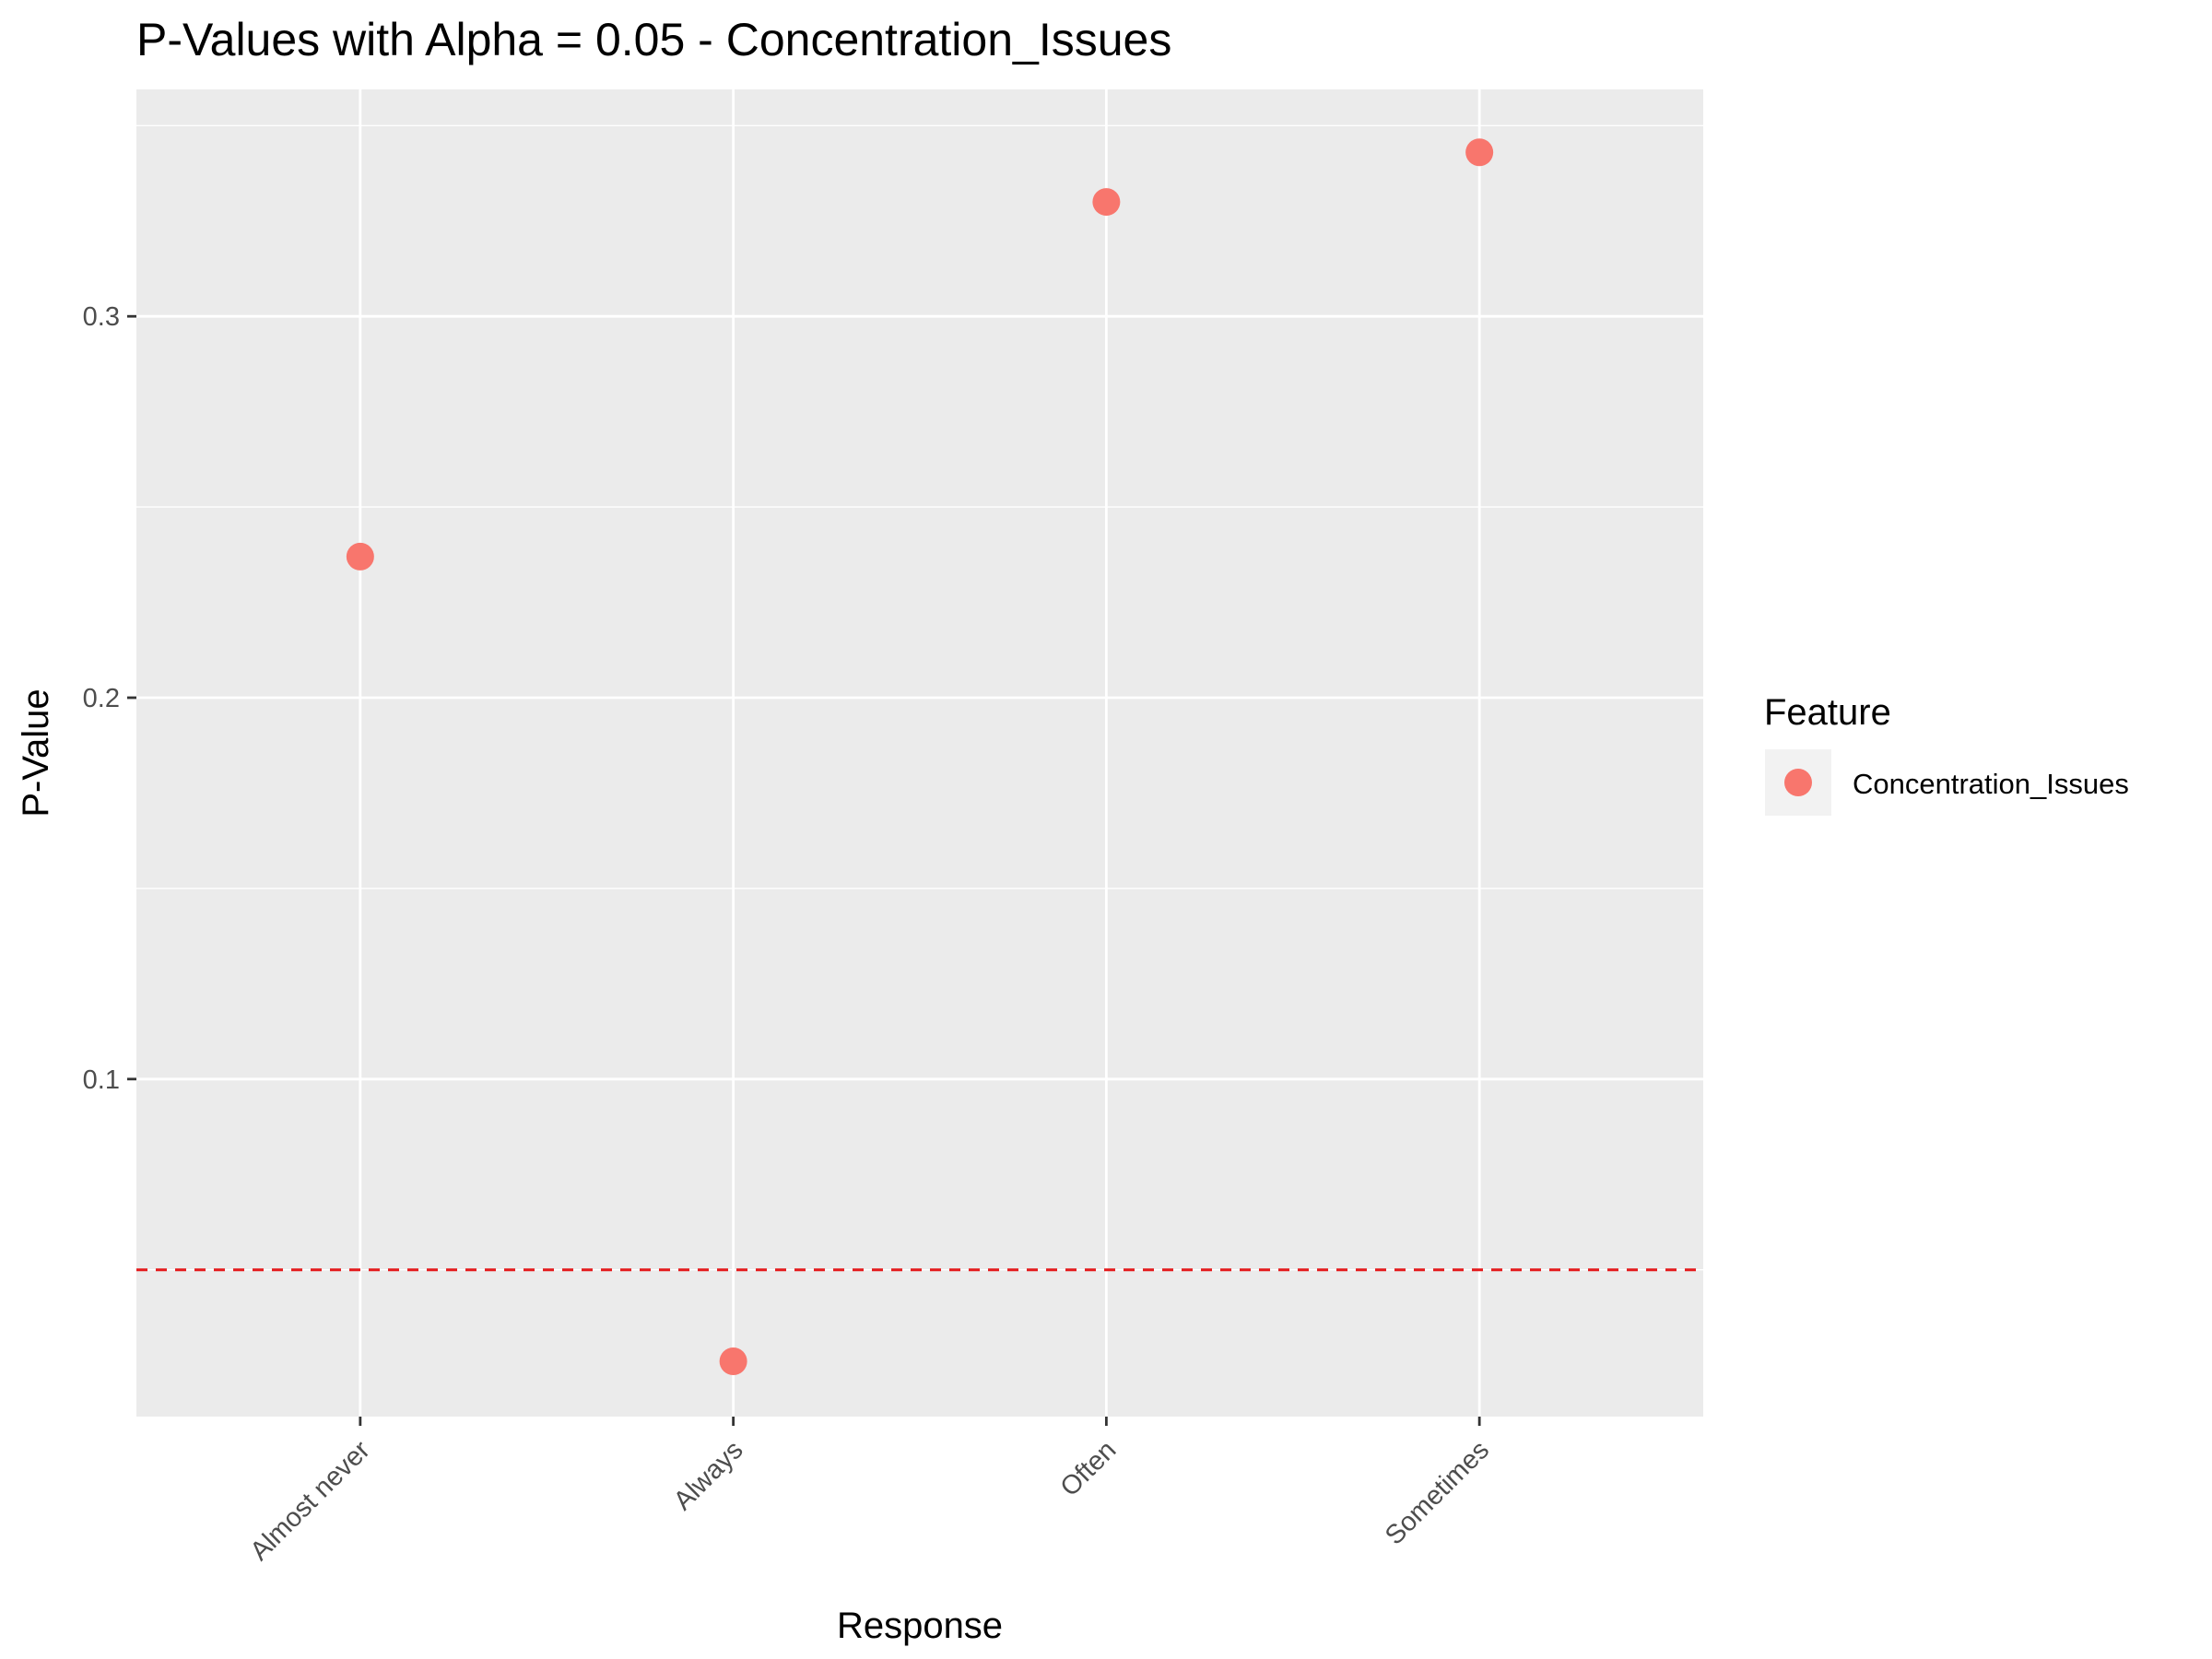 This screenshot has height=1659, width=2212. What do you see at coordinates (708, 1475) in the screenshot?
I see `x-tick-label: Always` at bounding box center [708, 1475].